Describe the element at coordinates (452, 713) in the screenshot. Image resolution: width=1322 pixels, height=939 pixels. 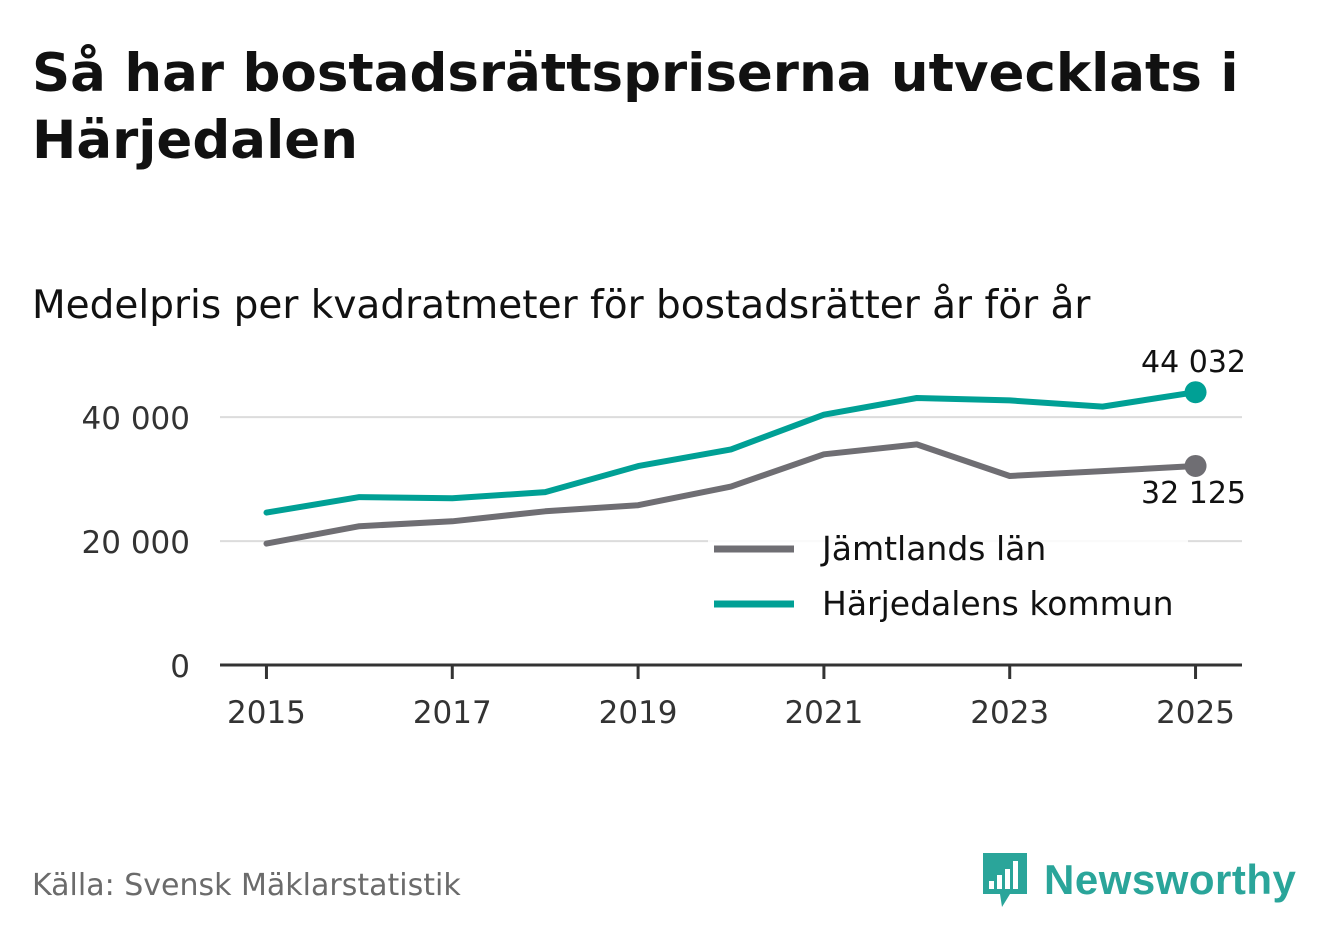
I see `x-tick-label: 2017` at that location.